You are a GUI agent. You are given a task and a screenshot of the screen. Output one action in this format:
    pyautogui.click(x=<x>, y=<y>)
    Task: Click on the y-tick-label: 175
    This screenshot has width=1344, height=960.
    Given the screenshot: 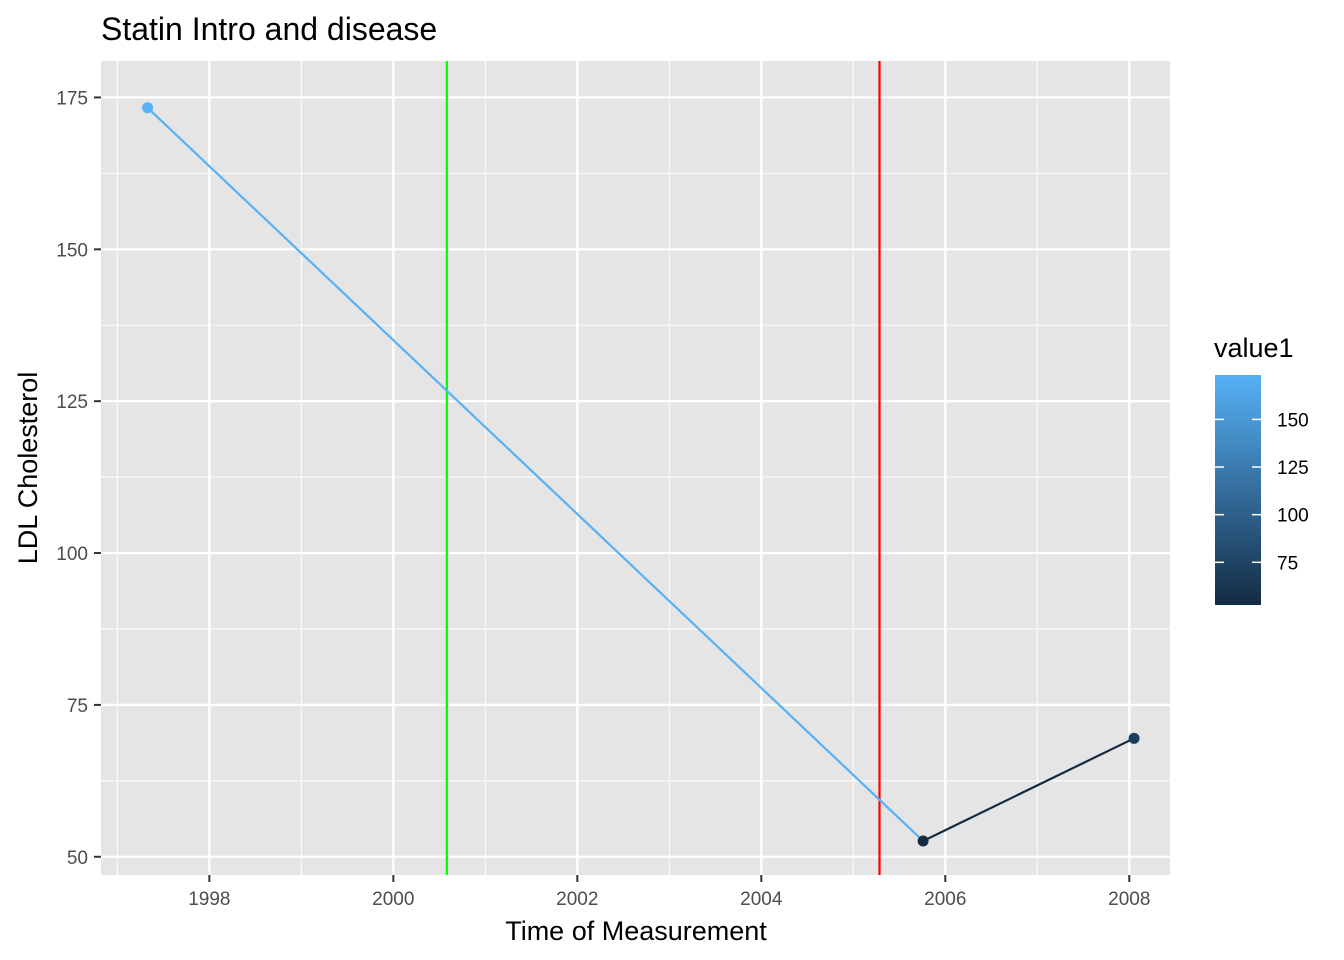 What is the action you would take?
    pyautogui.click(x=72, y=98)
    